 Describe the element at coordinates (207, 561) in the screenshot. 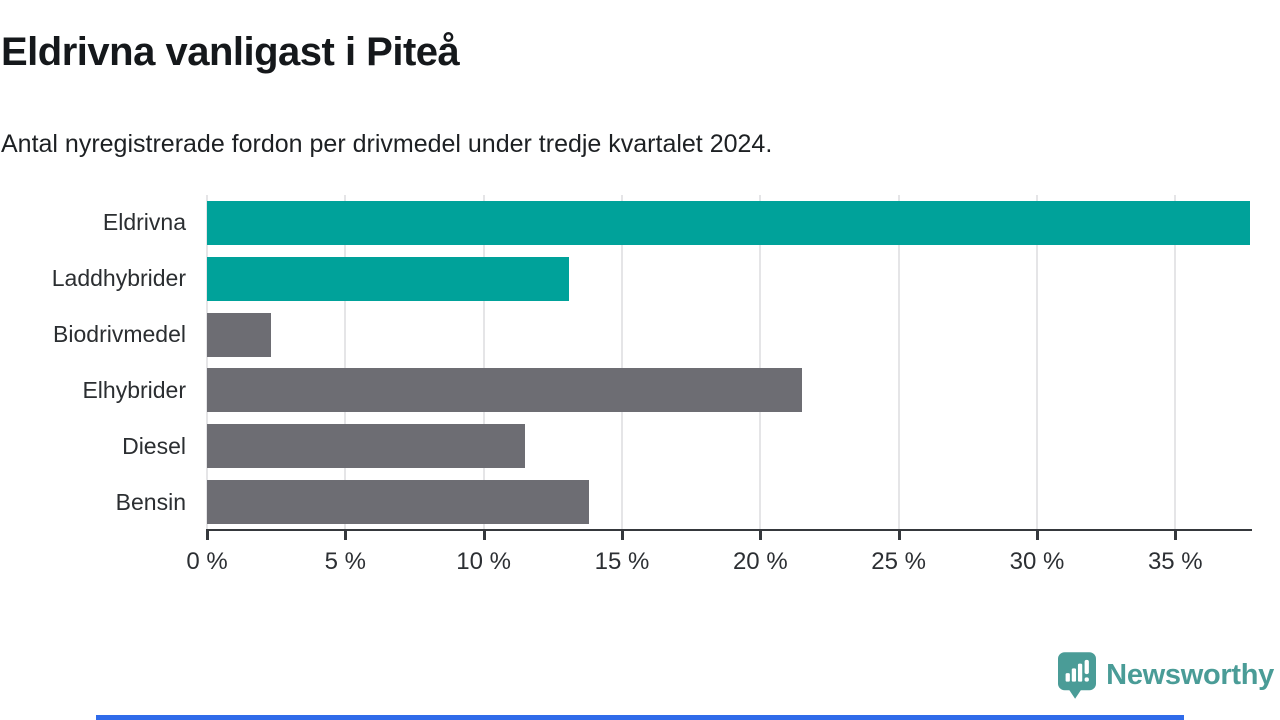

I see `x-axis-tick-label: 0 %` at that location.